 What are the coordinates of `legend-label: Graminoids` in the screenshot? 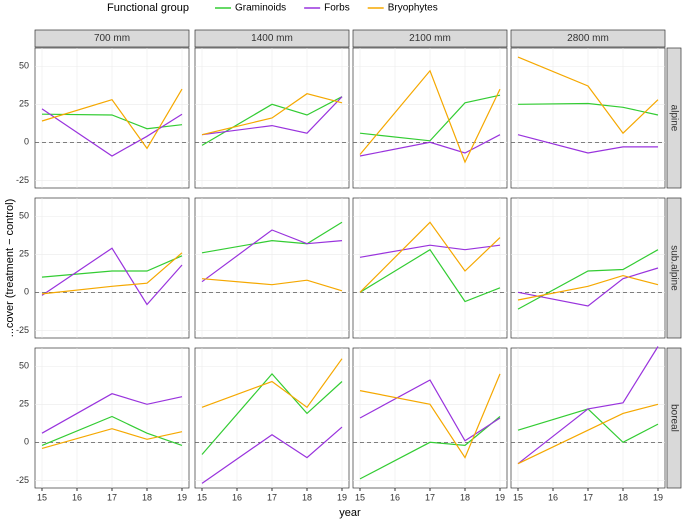 It's located at (260, 8).